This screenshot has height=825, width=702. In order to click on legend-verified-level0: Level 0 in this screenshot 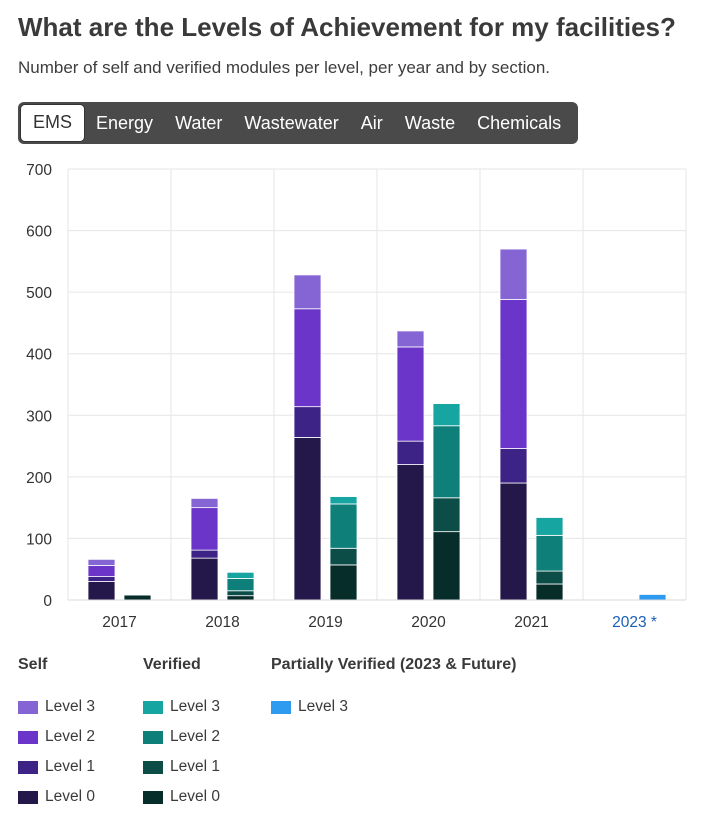, I will do `click(181, 797)`.